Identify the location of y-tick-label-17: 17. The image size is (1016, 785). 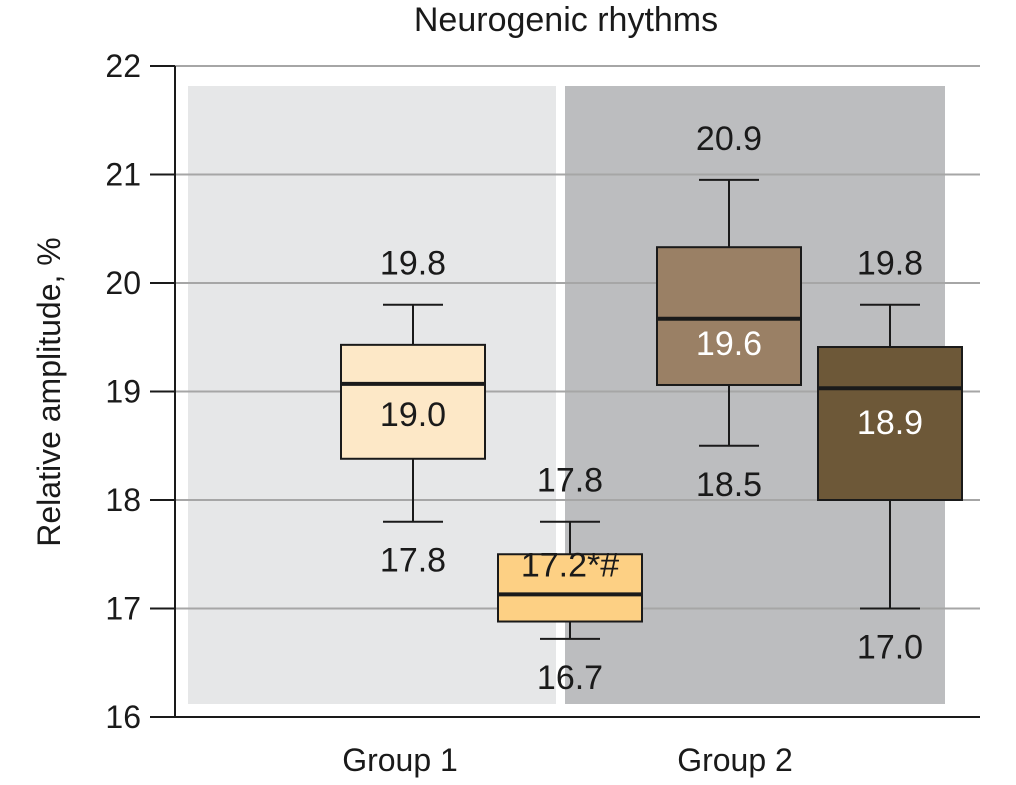
(123, 609).